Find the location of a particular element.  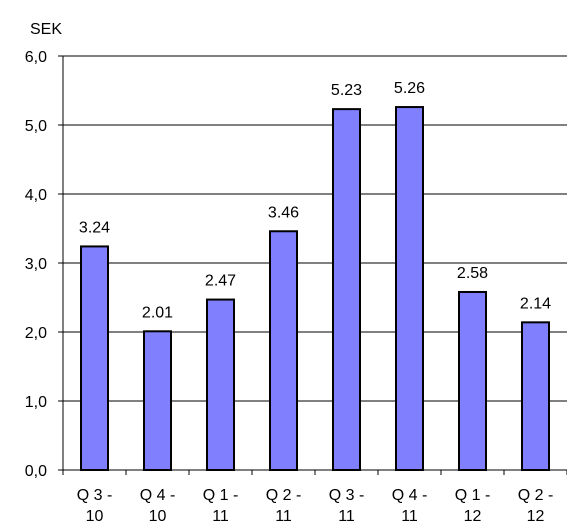

y-tick-label: 5,0 is located at coordinates (36, 126).